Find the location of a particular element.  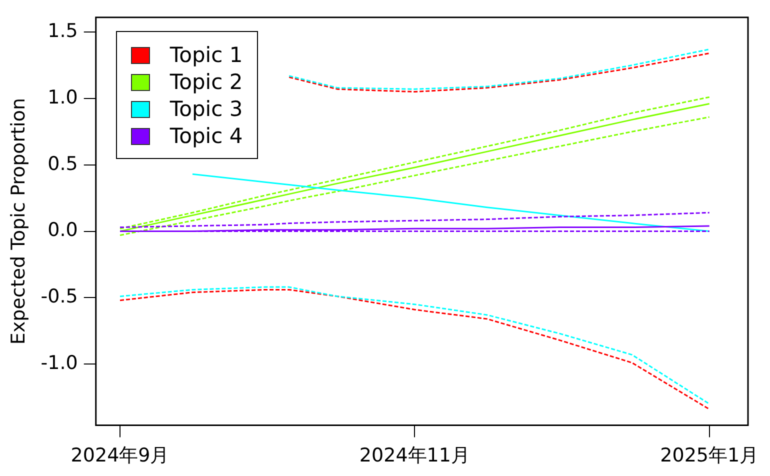

legend-label: Topic 1 is located at coordinates (206, 56).